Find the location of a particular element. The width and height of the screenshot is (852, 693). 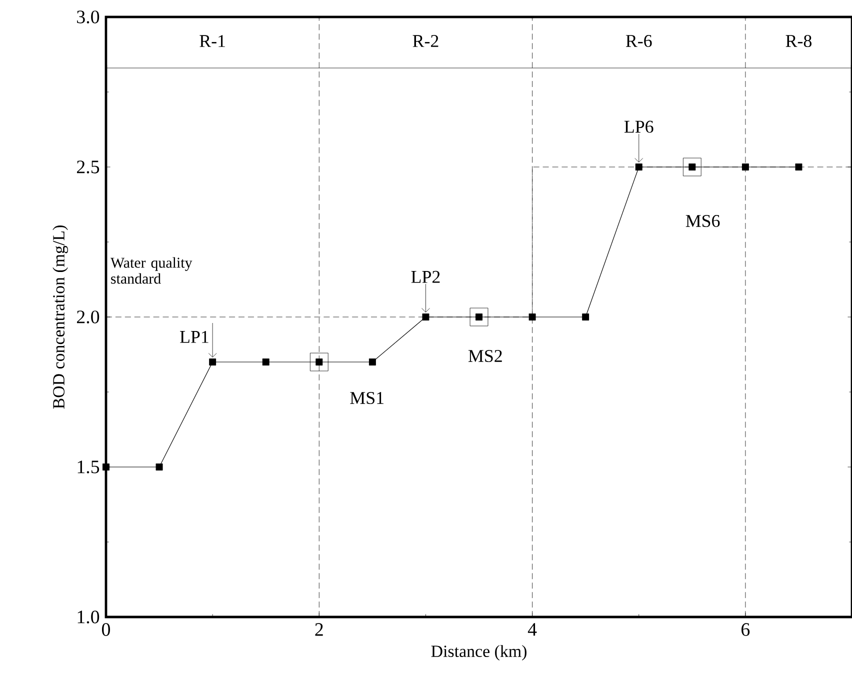

band-label: R-1 is located at coordinates (212, 41).